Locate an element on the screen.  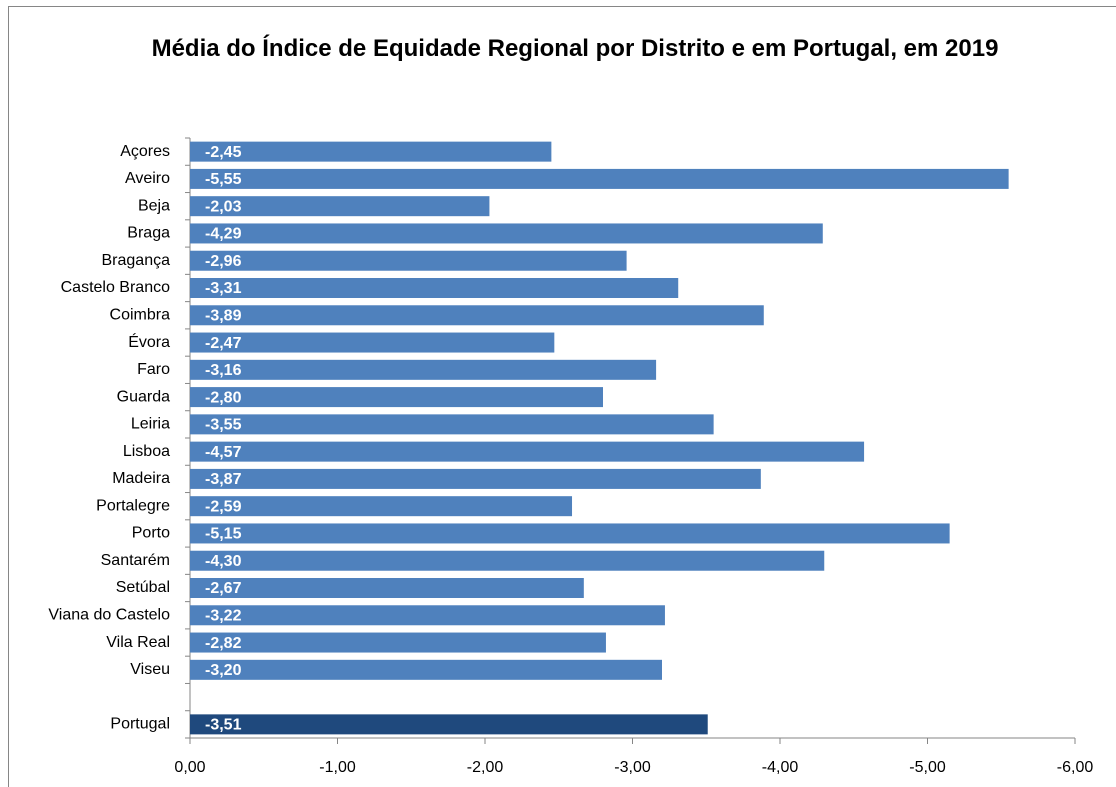
x-tick-label: 0,00 is located at coordinates (189, 767).